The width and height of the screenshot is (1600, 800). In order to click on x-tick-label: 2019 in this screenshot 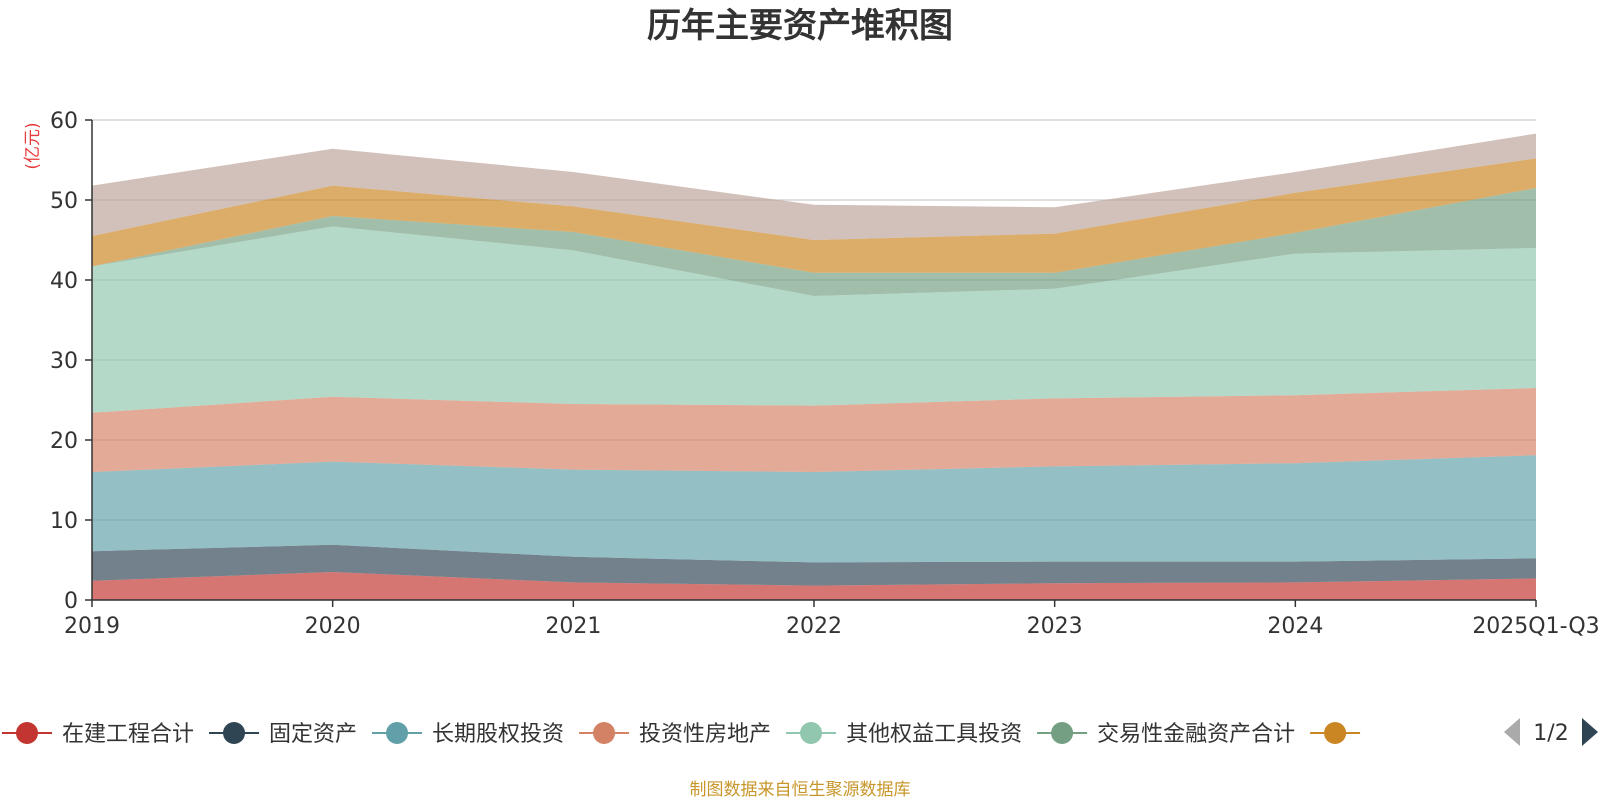, I will do `click(92, 626)`.